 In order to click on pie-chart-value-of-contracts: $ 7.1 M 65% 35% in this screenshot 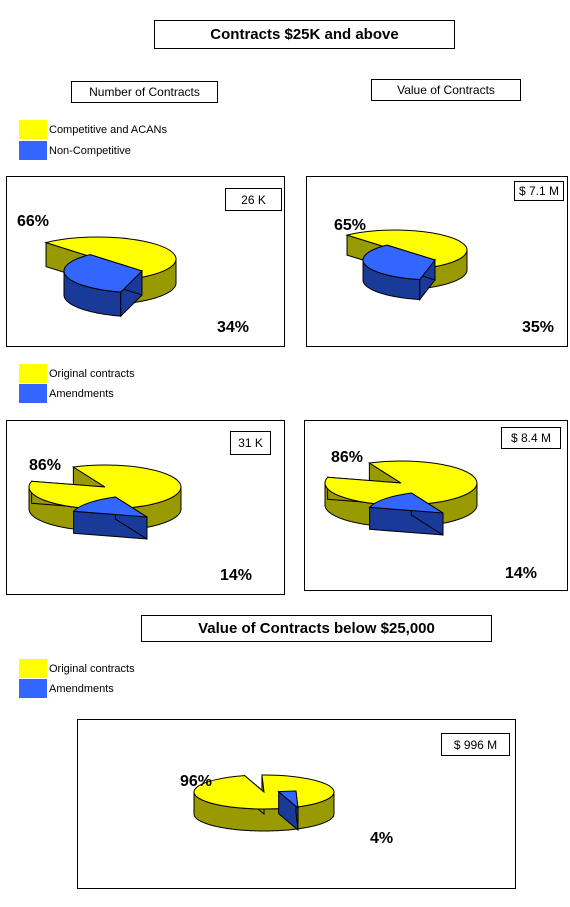, I will do `click(437, 261)`.